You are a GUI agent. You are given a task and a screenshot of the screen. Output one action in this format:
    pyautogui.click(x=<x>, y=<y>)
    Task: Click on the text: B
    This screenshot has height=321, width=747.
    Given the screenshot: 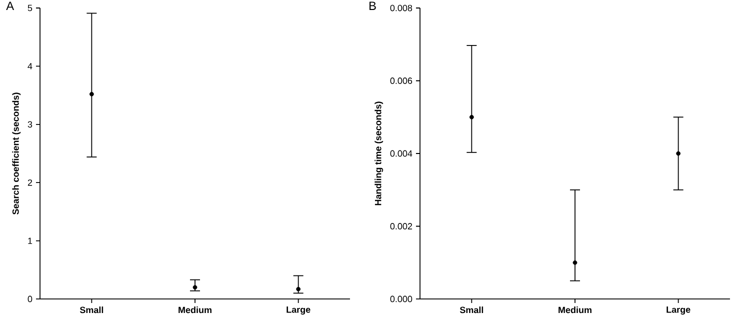 What is the action you would take?
    pyautogui.click(x=373, y=6)
    